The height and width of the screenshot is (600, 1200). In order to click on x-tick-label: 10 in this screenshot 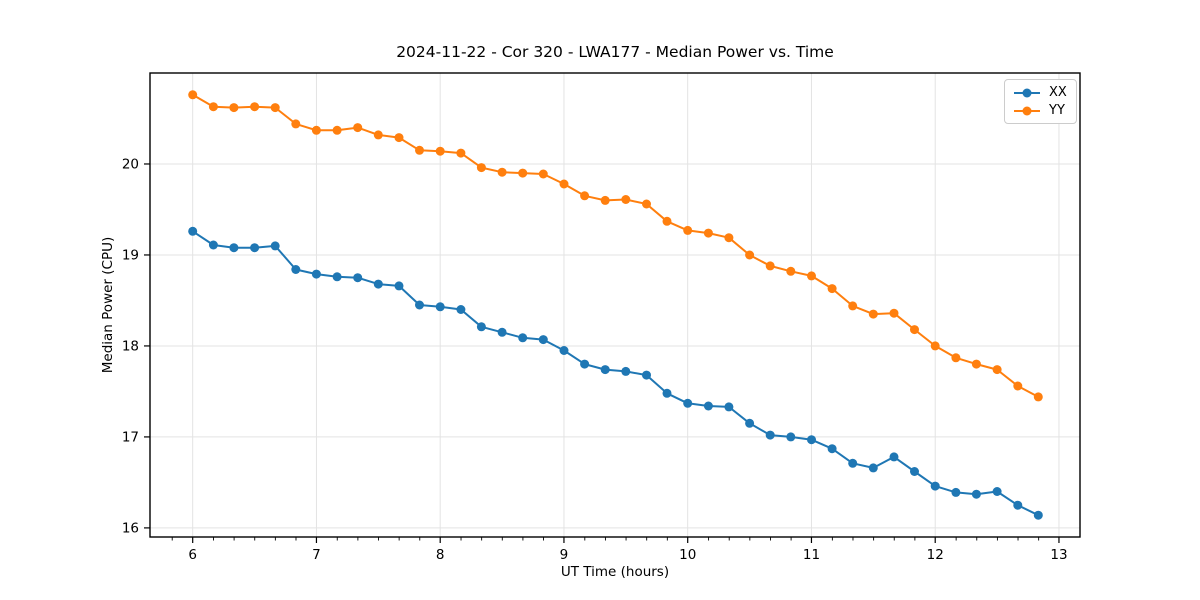, I will do `click(687, 555)`.